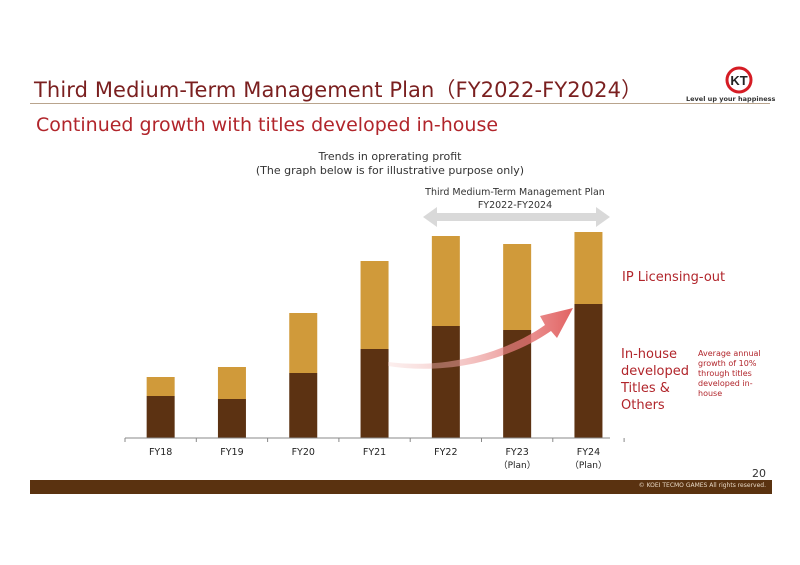  I want to click on bar-fy24-inhouse, so click(588, 371).